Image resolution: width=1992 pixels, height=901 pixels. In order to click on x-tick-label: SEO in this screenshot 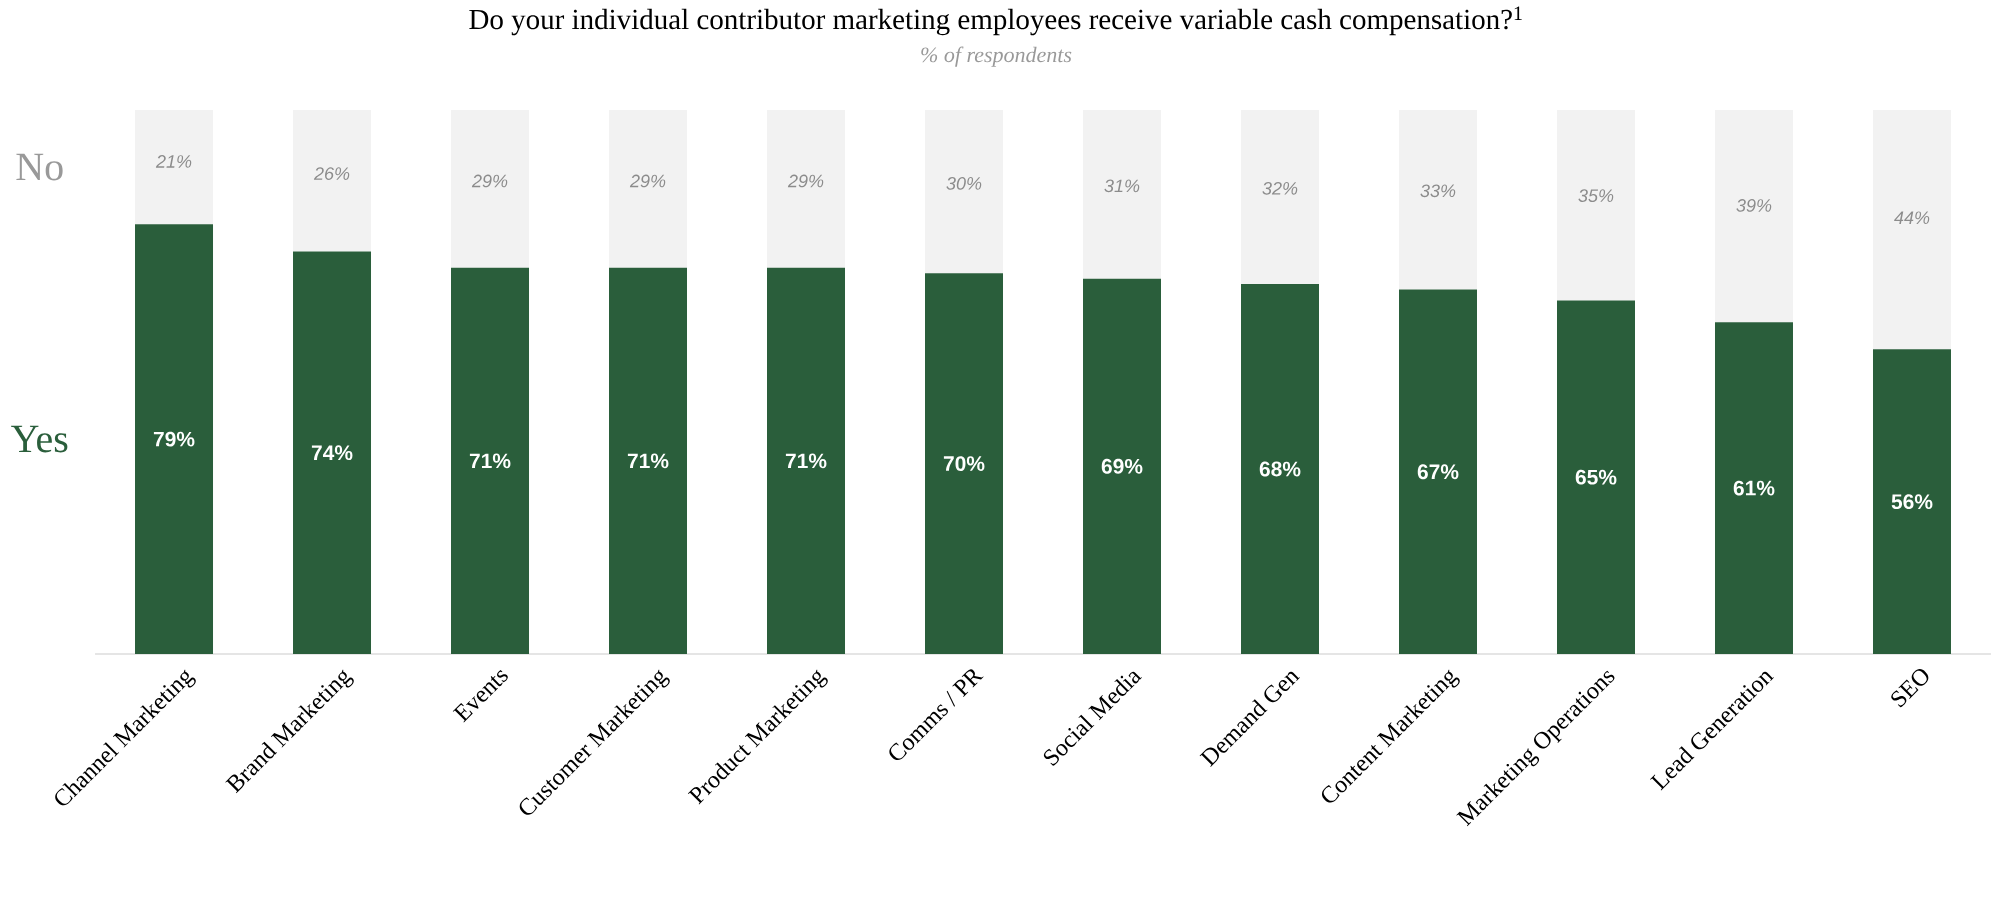, I will do `click(1910, 688)`.